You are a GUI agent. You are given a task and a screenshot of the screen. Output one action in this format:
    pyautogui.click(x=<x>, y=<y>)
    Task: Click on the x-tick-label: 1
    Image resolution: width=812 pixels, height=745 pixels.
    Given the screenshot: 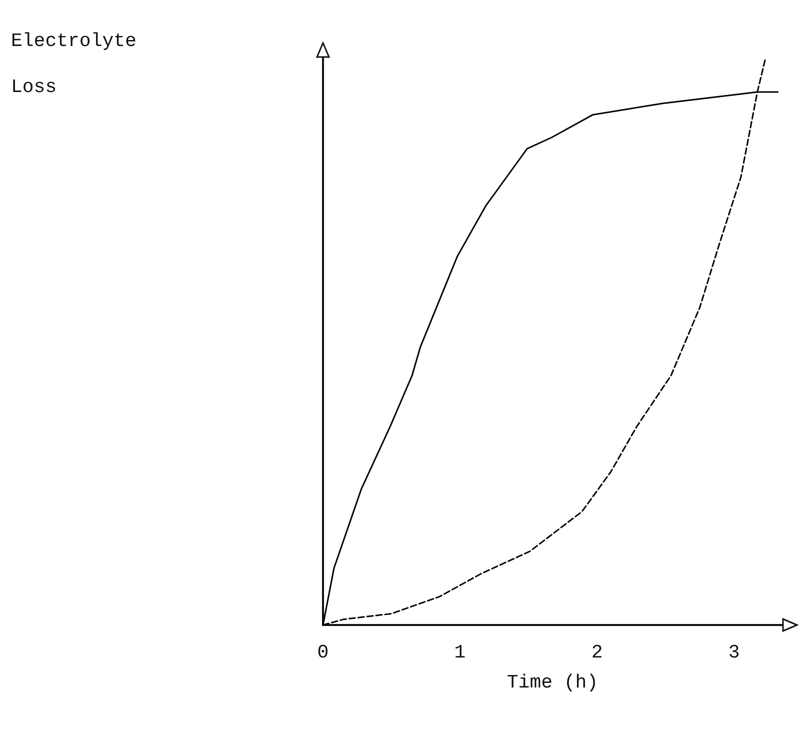 What is the action you would take?
    pyautogui.click(x=460, y=653)
    